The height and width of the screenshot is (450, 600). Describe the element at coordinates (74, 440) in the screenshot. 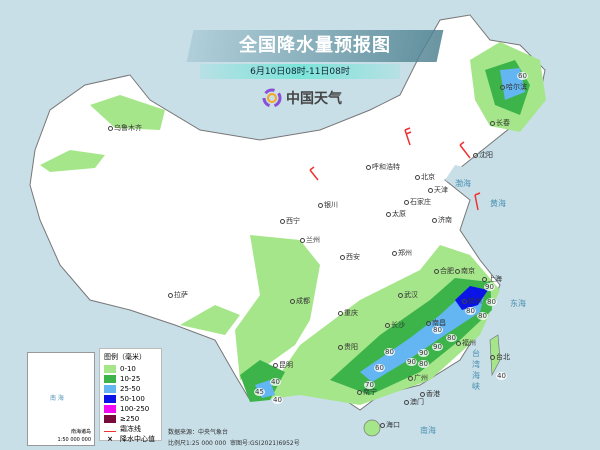

I see `inset-scale: 1:50 000 000` at that location.